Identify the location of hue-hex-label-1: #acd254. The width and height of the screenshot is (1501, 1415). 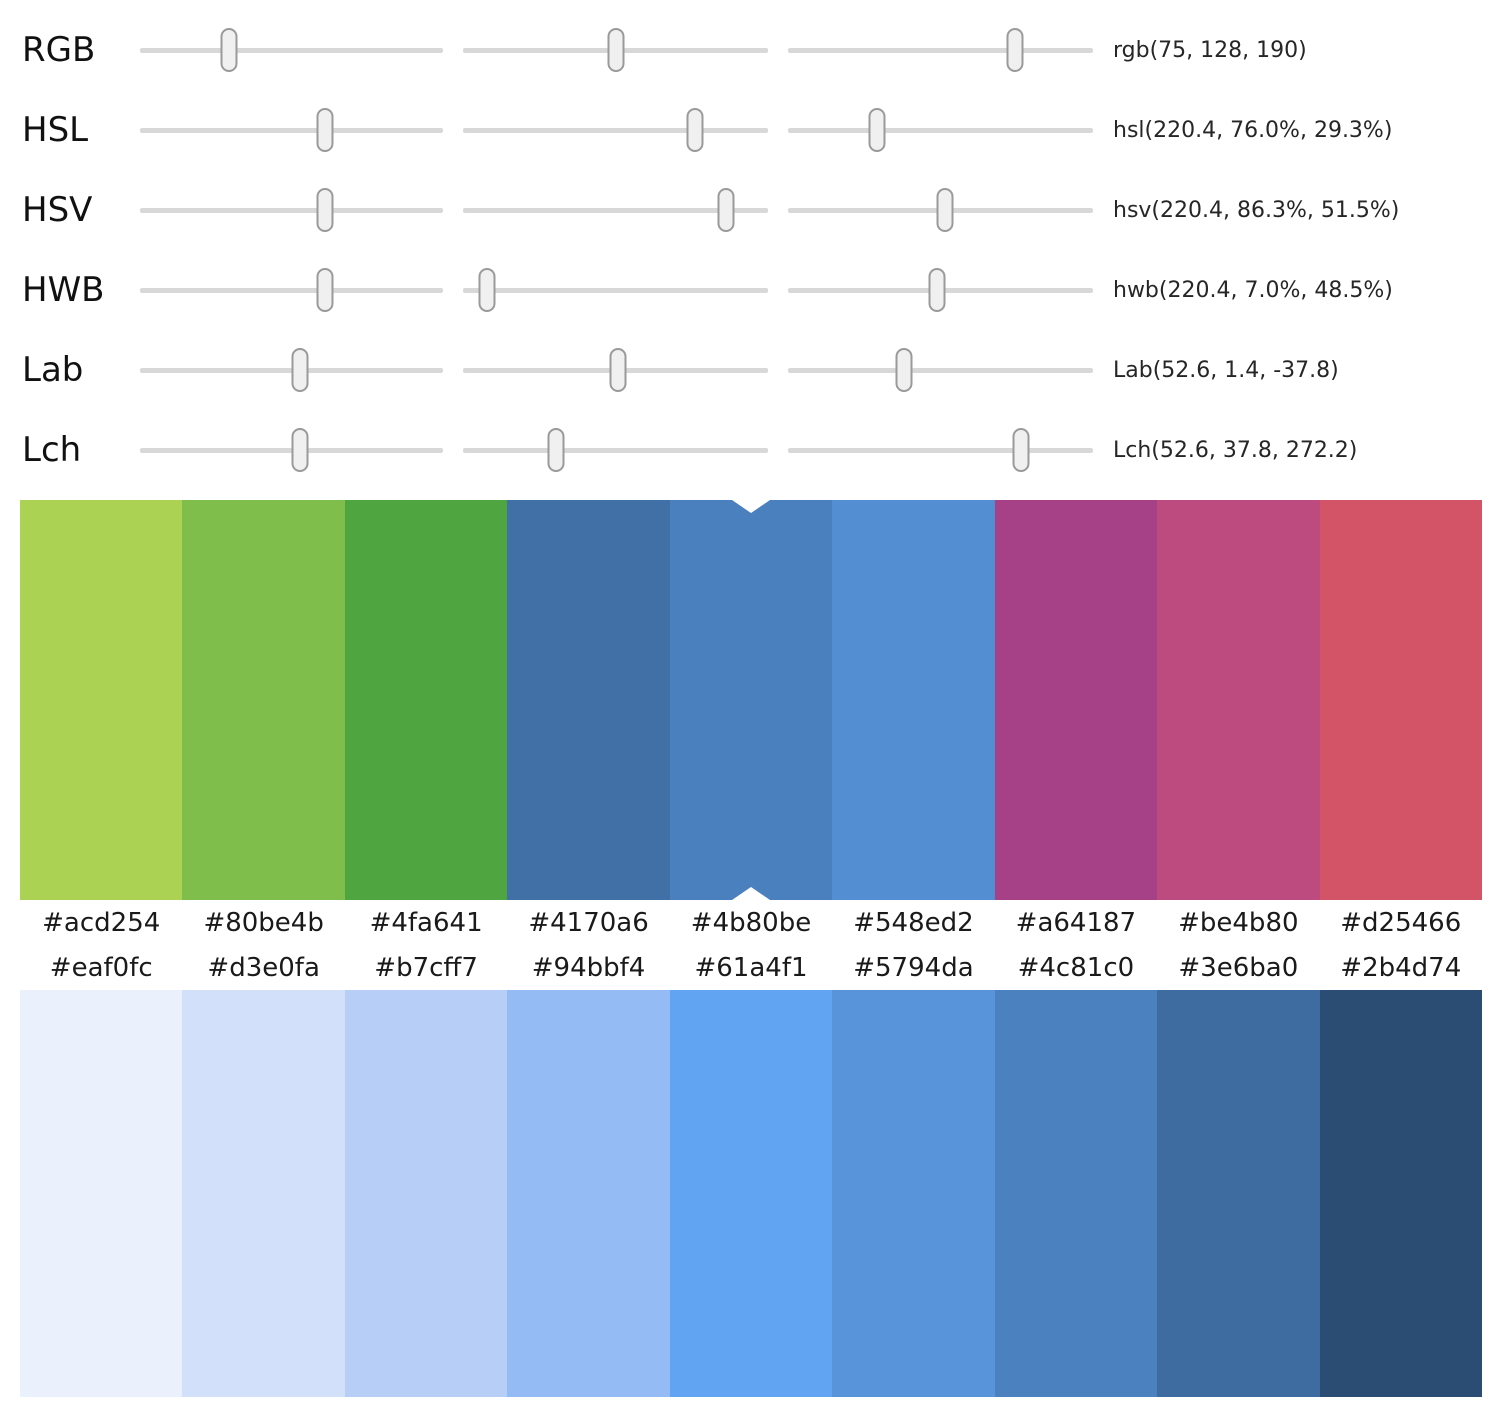
(101, 922).